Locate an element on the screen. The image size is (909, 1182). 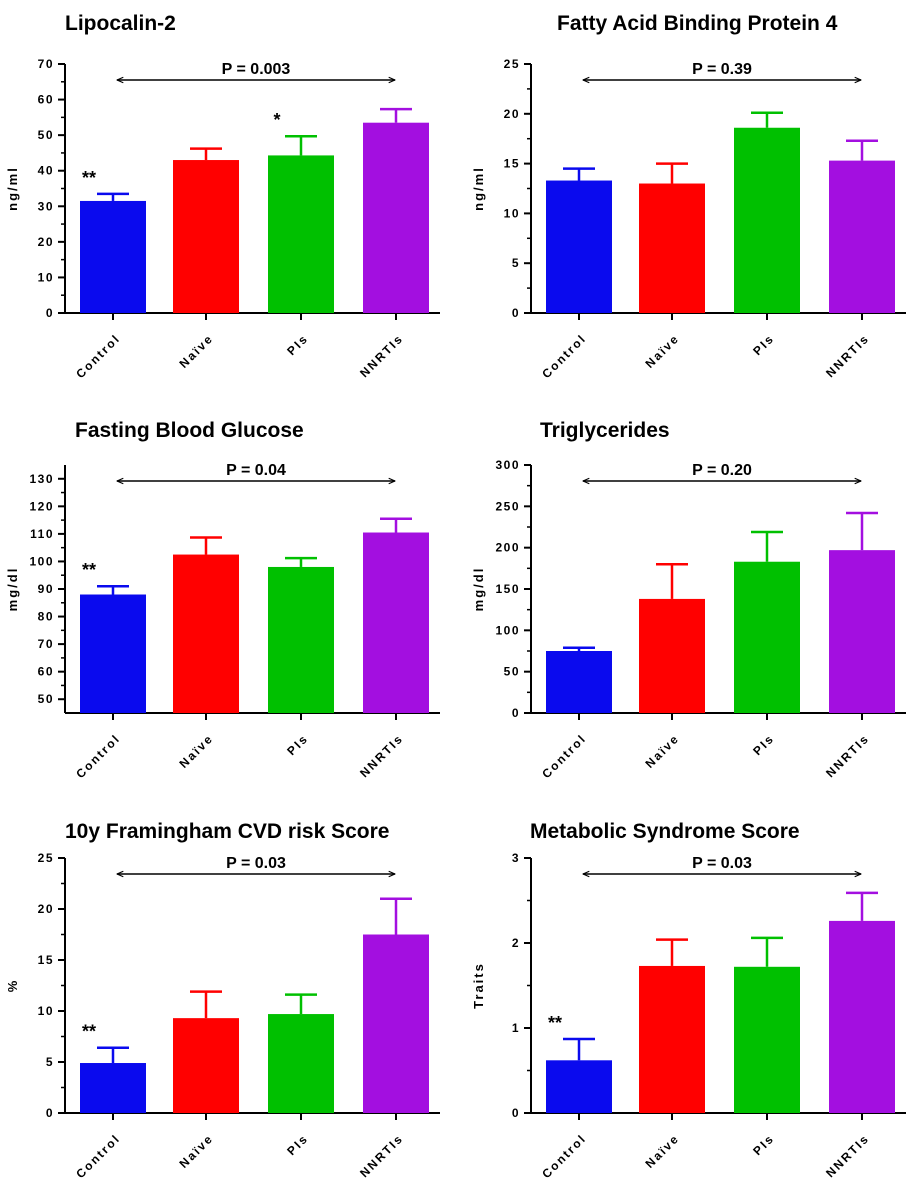
chart-title: 10y Framingham CVD risk Score is located at coordinates (227, 831).